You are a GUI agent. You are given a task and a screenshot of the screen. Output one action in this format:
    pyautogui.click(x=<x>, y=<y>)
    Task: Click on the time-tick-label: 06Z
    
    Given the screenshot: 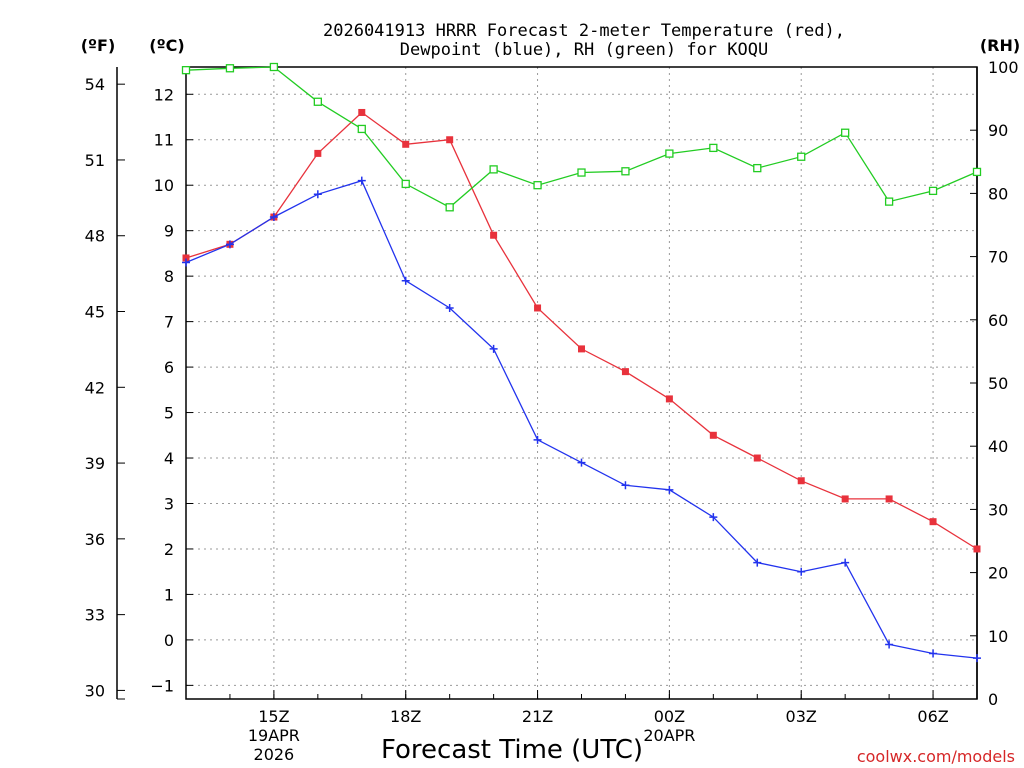 What is the action you would take?
    pyautogui.click(x=932, y=716)
    